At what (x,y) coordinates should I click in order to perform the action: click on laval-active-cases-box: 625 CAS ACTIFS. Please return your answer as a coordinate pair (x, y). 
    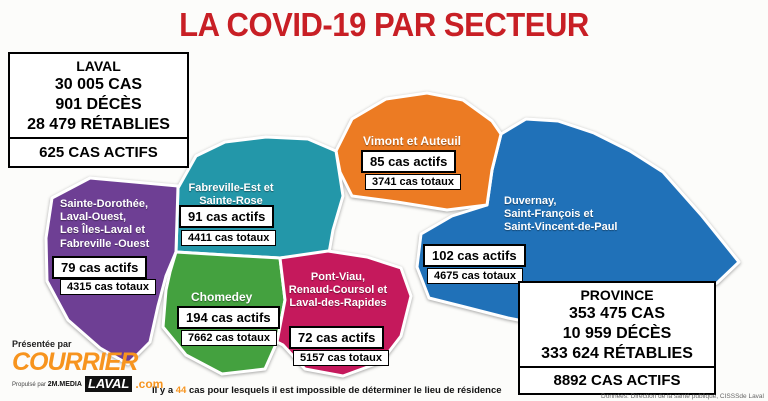
    Looking at the image, I should click on (98, 152).